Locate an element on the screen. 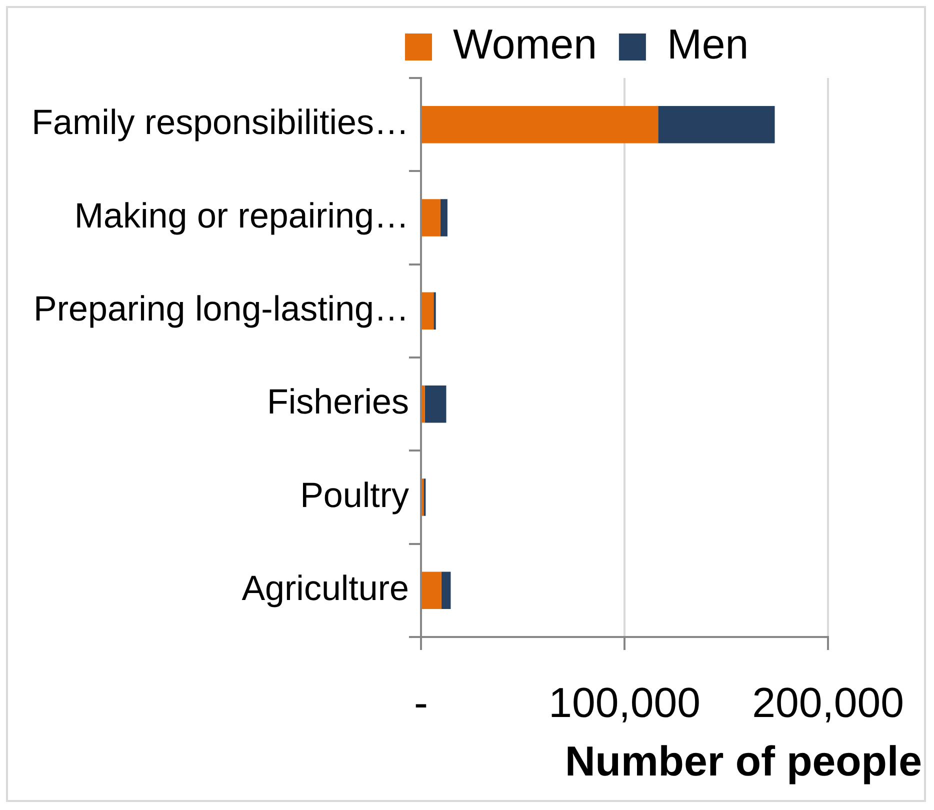  legend-label: Women is located at coordinates (525, 44).